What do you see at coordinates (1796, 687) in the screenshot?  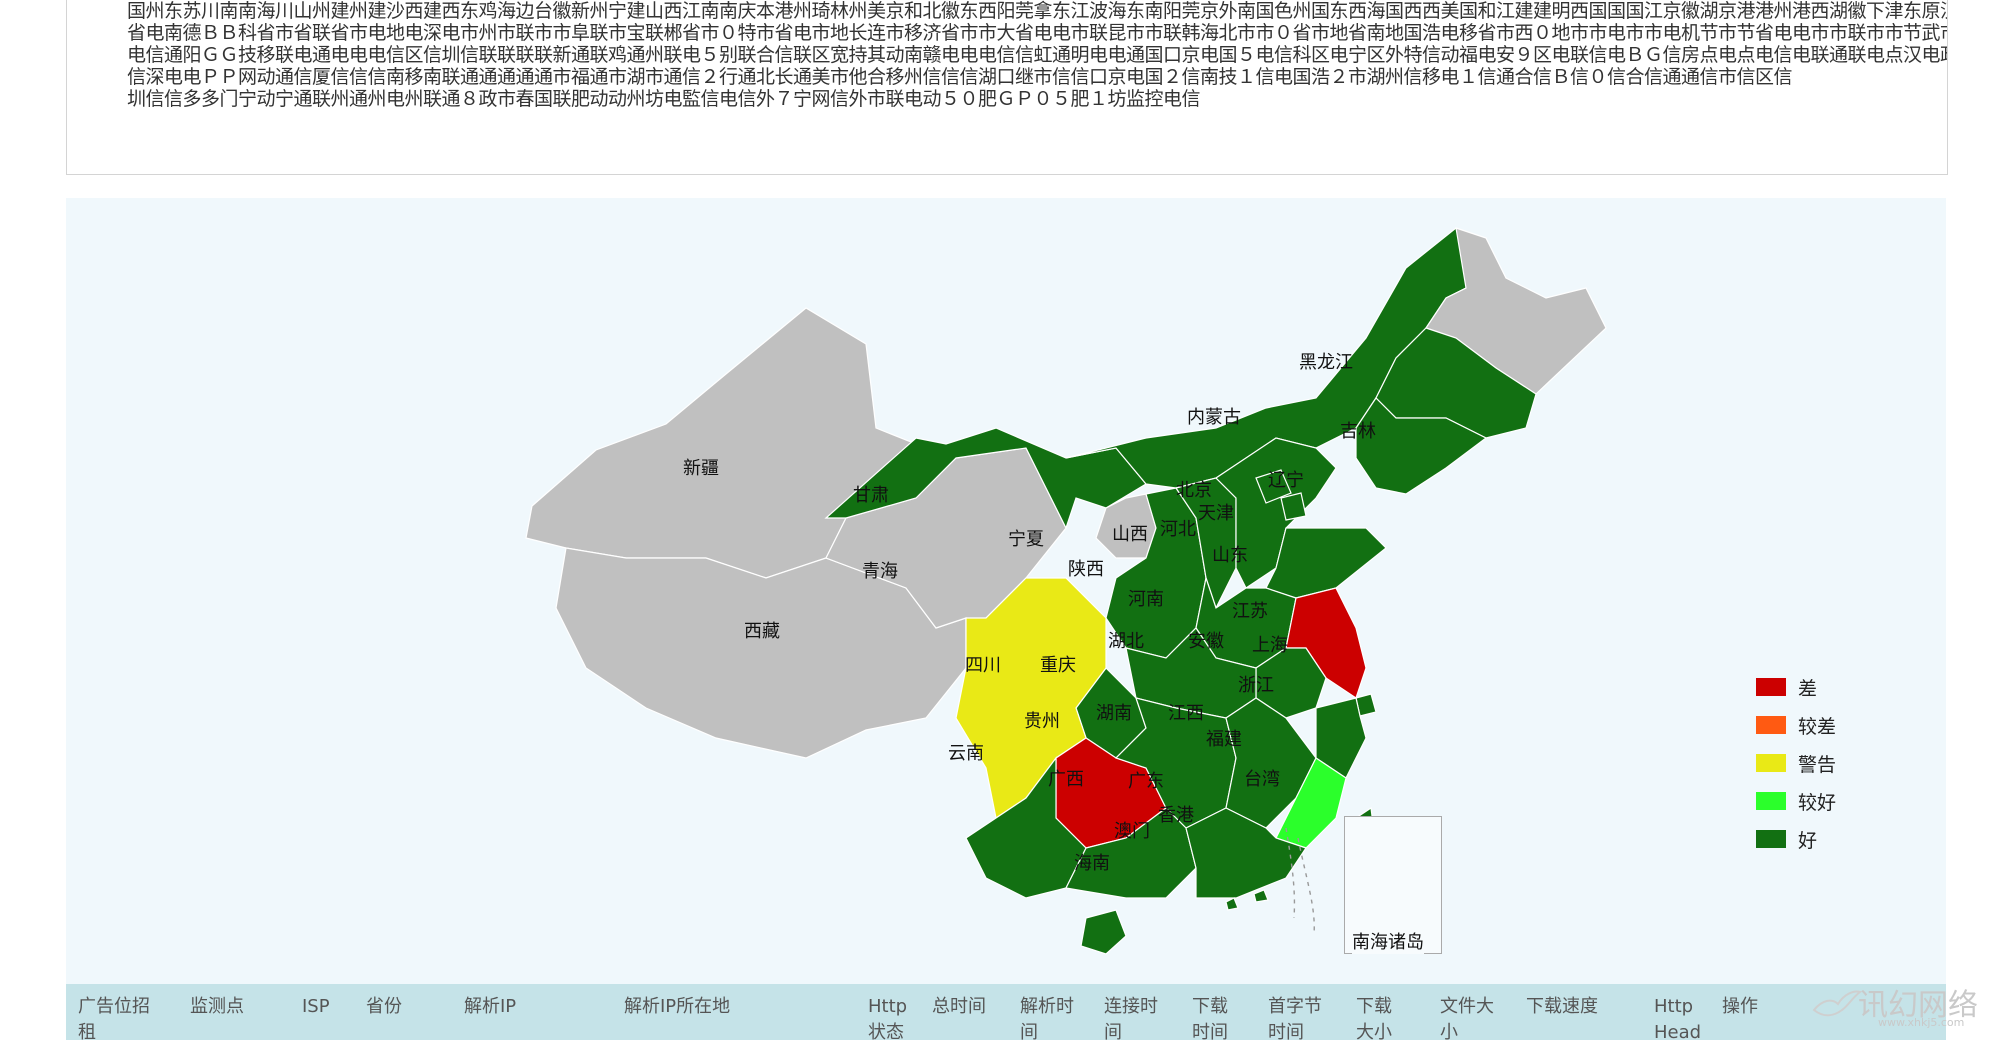 I see `legend-item-bad: 差` at bounding box center [1796, 687].